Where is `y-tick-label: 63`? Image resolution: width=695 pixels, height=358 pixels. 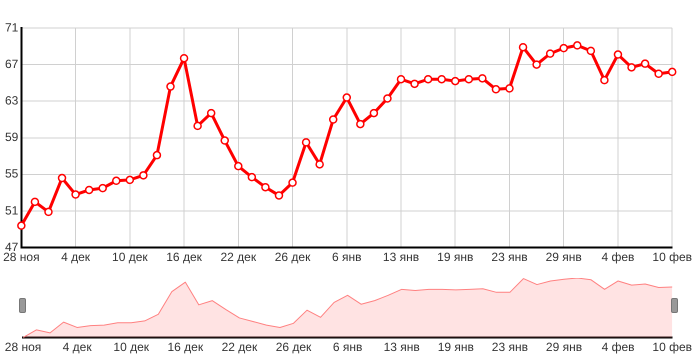
y-tick-label: 63 is located at coordinates (11, 101).